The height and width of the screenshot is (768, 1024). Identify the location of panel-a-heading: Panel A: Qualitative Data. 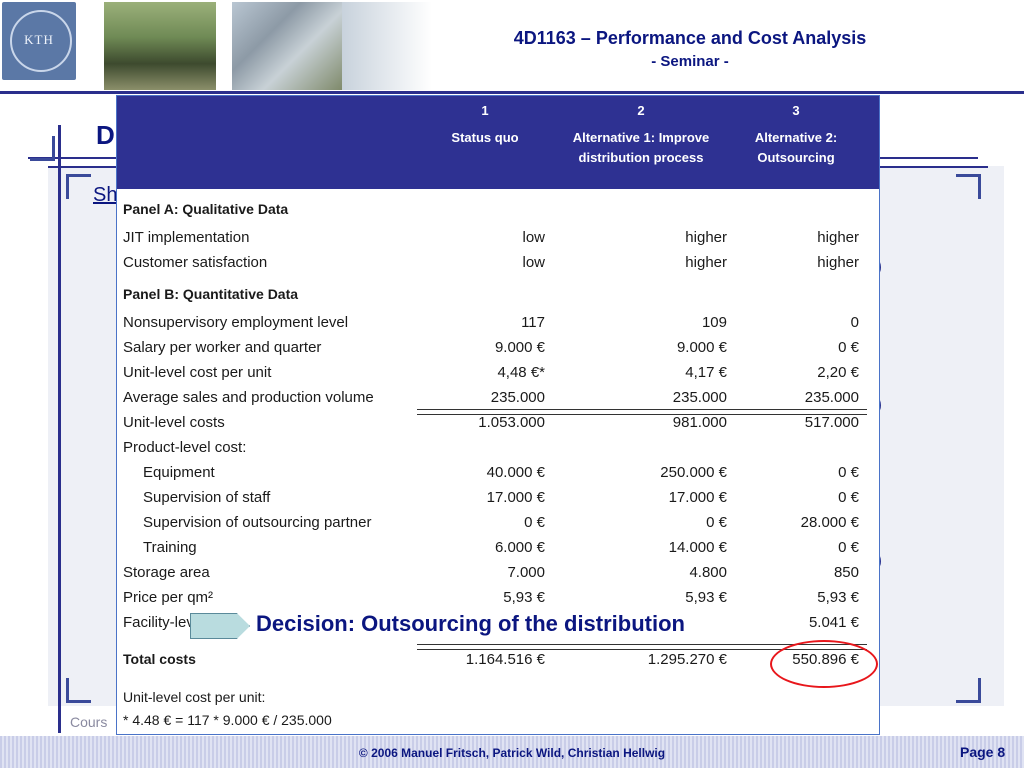
(498, 210).